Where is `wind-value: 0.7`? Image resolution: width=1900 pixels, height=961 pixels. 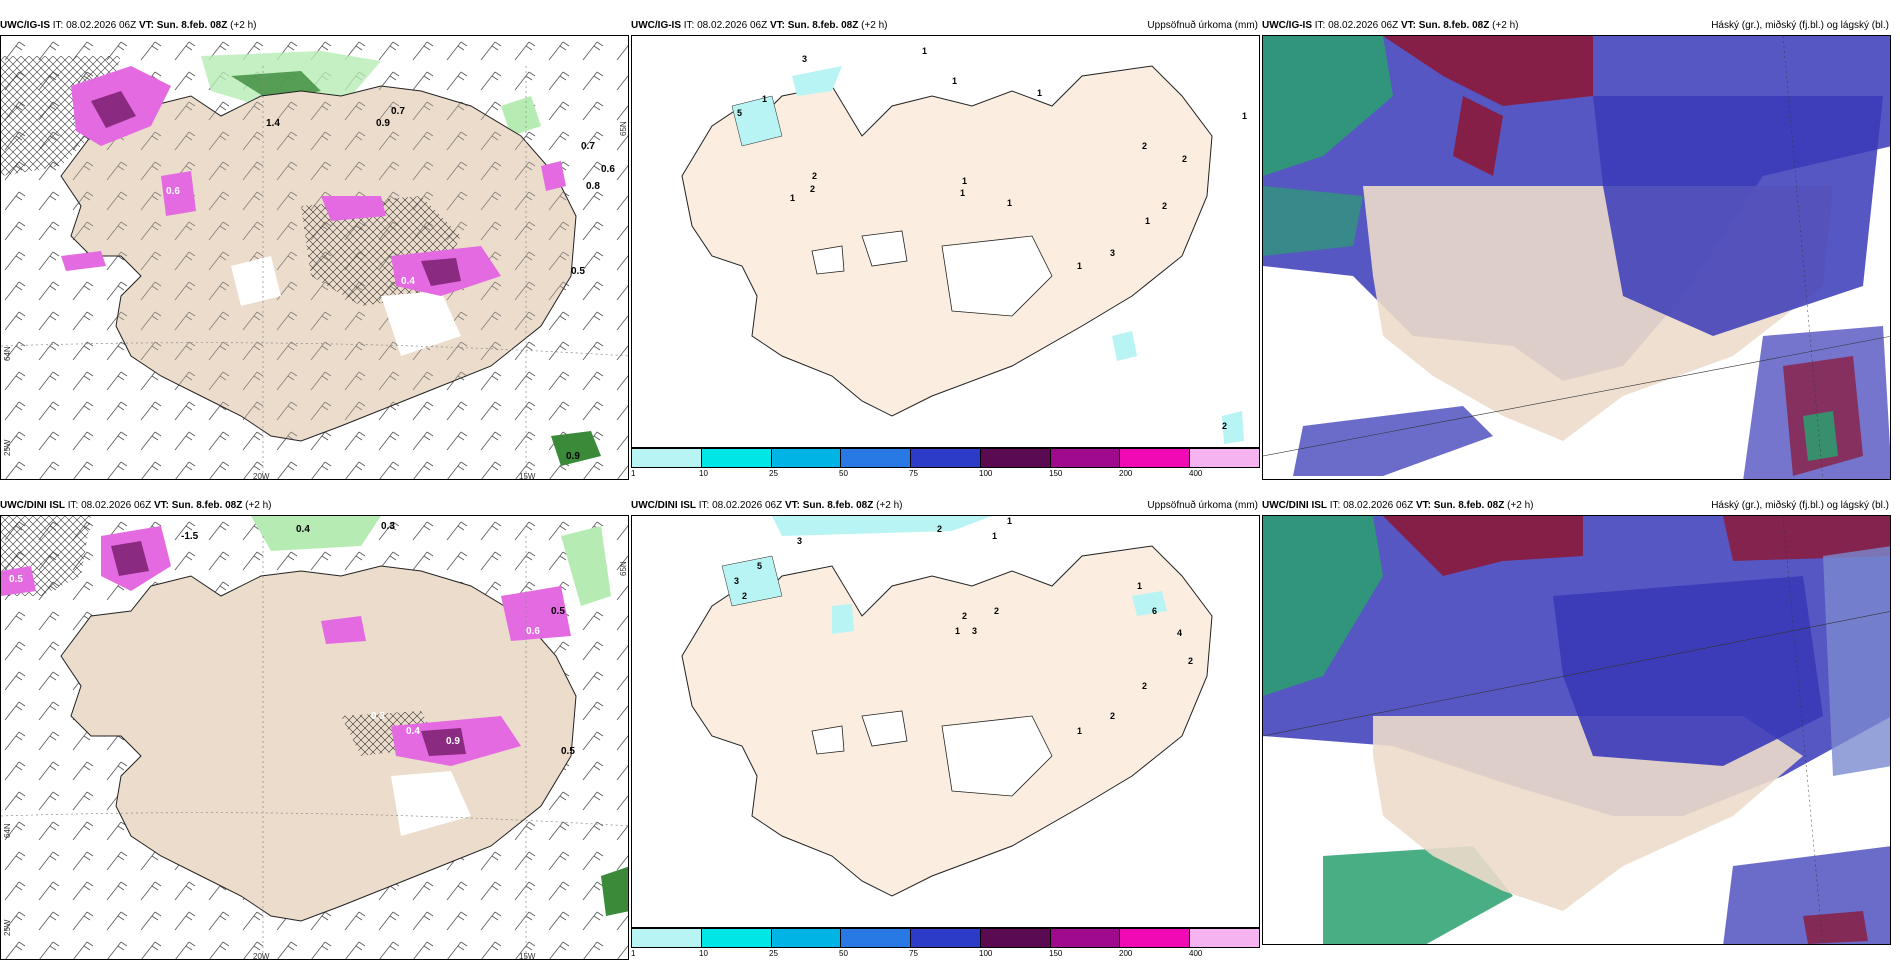 wind-value: 0.7 is located at coordinates (588, 146).